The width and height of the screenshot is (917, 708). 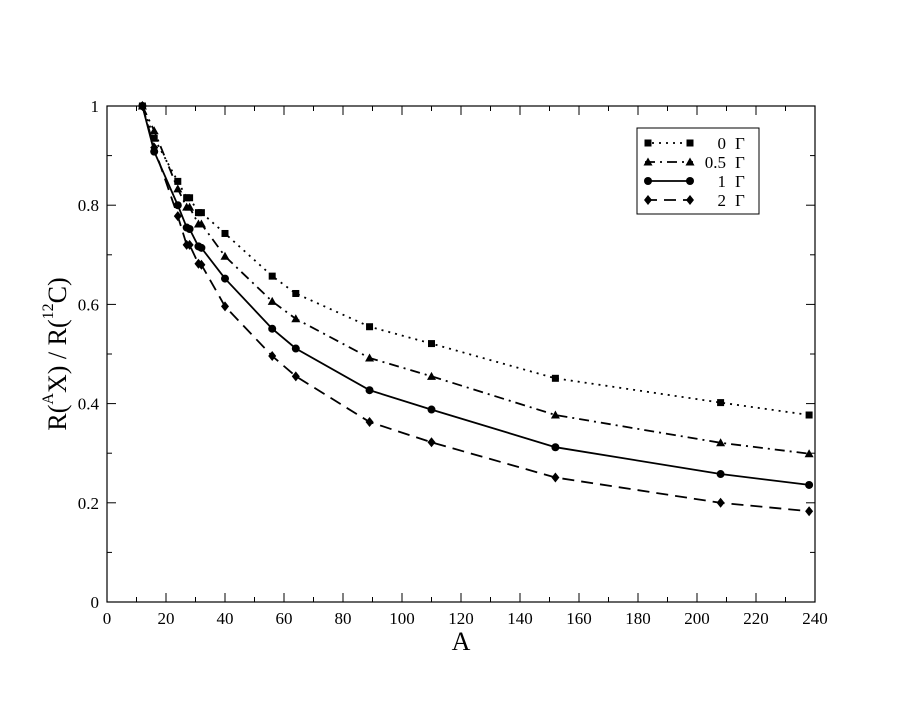 I want to click on x-tick-label: 220, so click(x=756, y=618).